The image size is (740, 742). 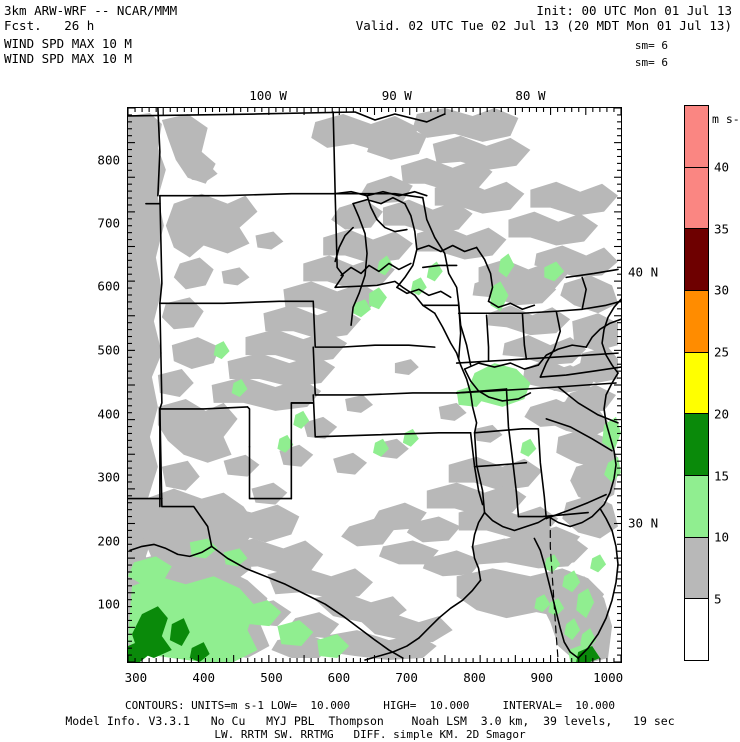 What do you see at coordinates (608, 677) in the screenshot?
I see `x-bottom-label-7: 1000` at bounding box center [608, 677].